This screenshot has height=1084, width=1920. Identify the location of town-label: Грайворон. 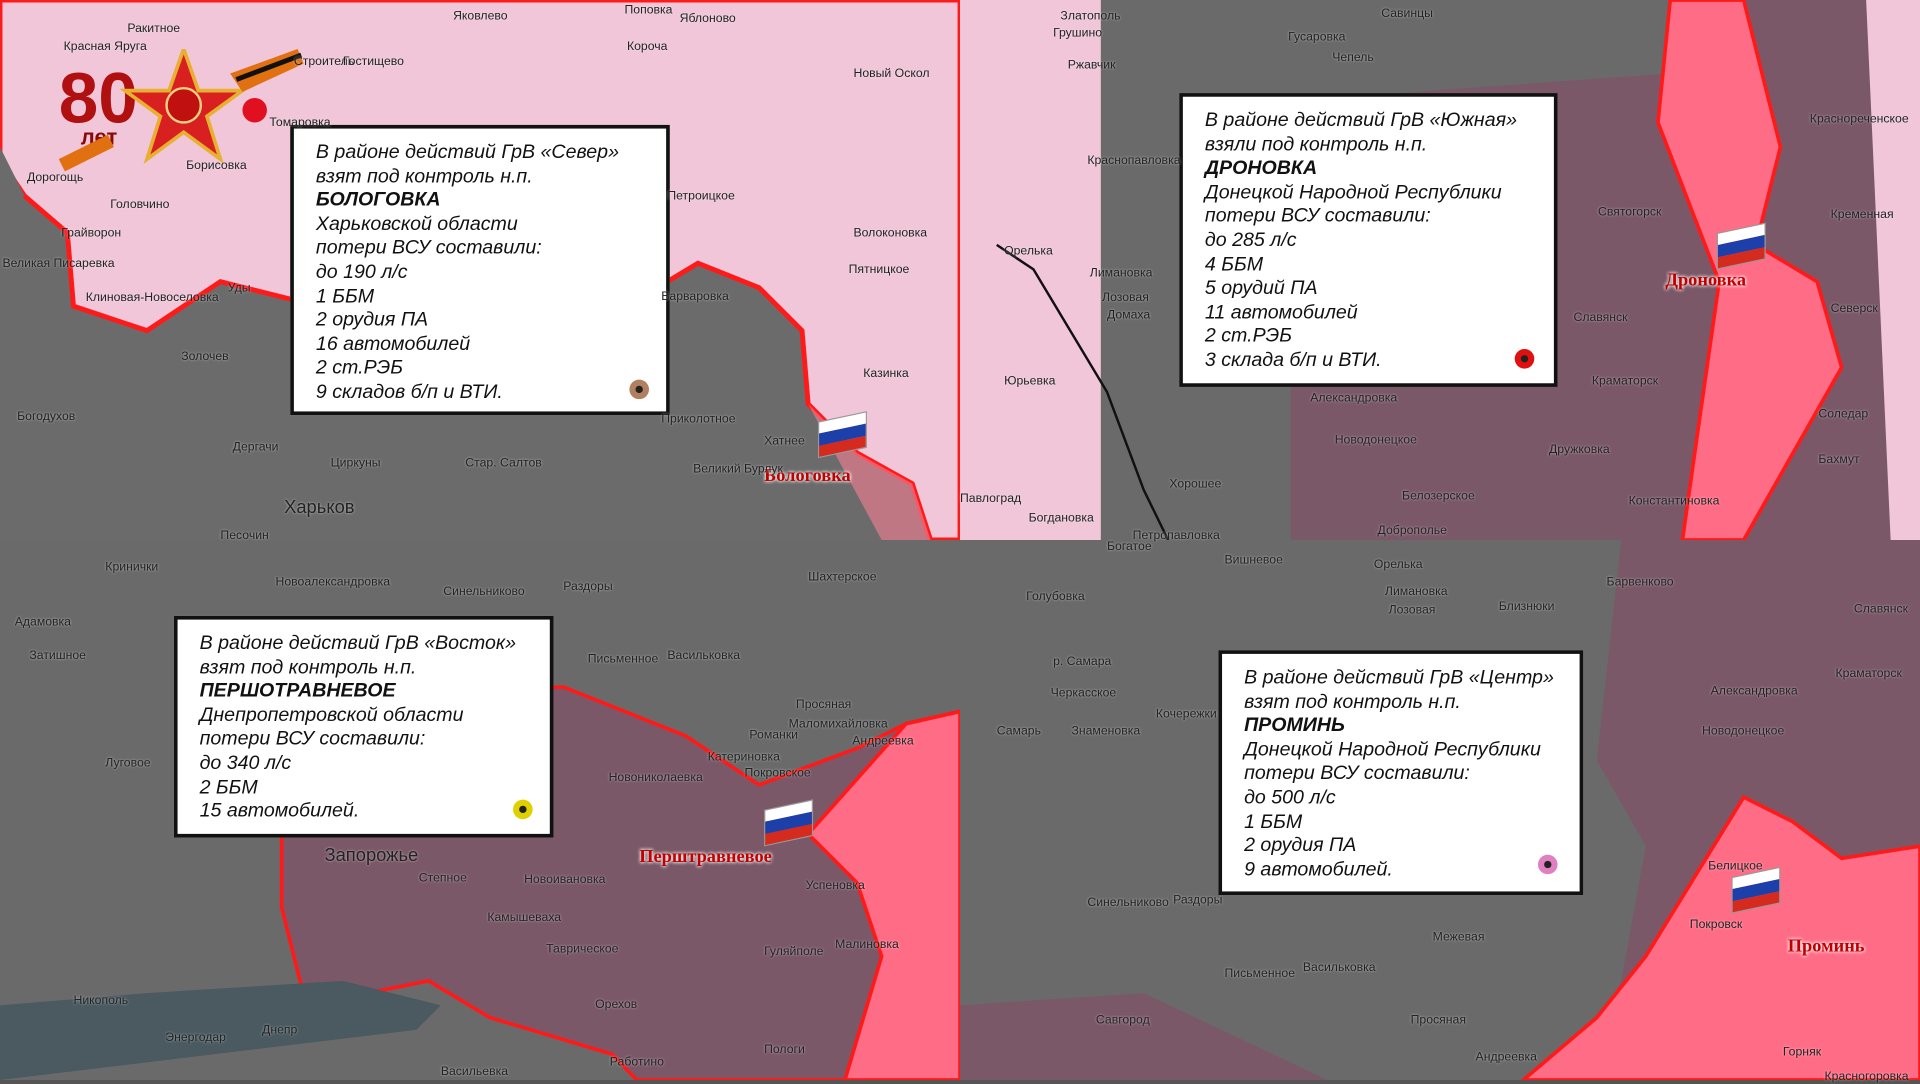
(91, 233).